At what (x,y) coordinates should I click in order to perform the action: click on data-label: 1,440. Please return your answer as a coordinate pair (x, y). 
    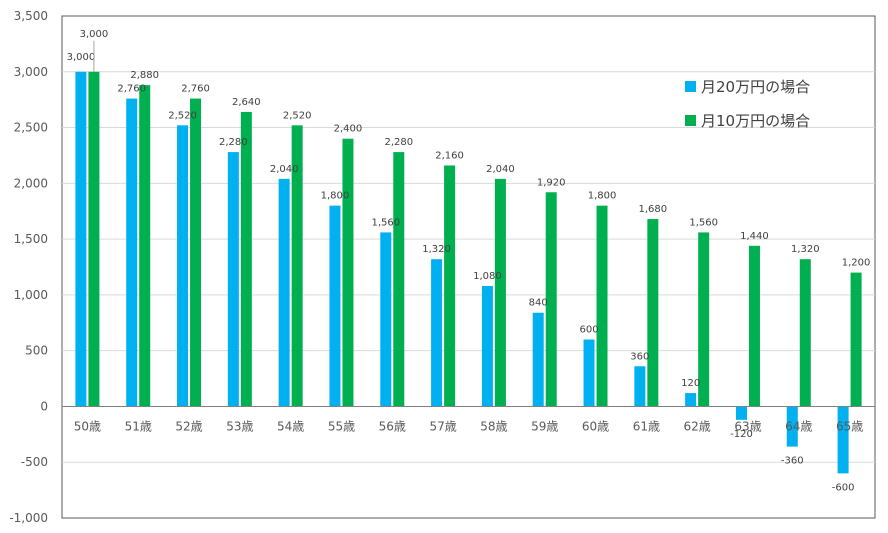
    Looking at the image, I should click on (754, 236).